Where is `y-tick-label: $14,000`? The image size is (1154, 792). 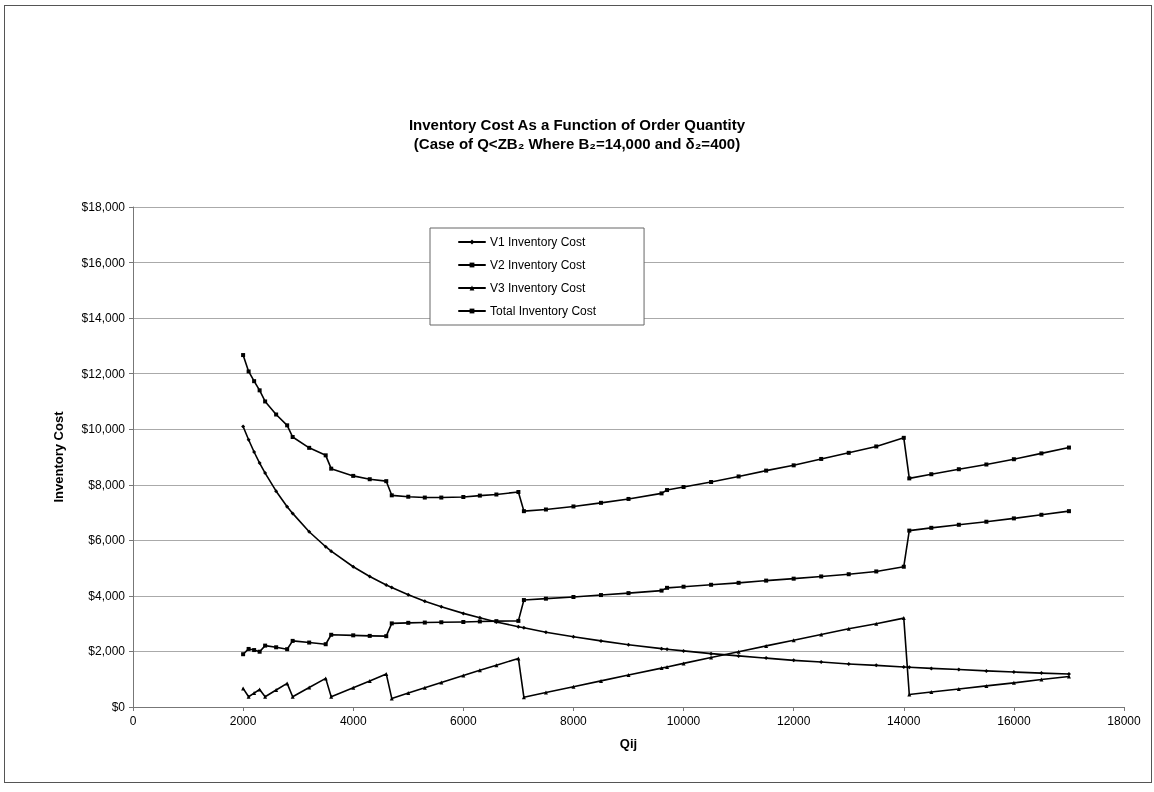 y-tick-label: $14,000 is located at coordinates (103, 318).